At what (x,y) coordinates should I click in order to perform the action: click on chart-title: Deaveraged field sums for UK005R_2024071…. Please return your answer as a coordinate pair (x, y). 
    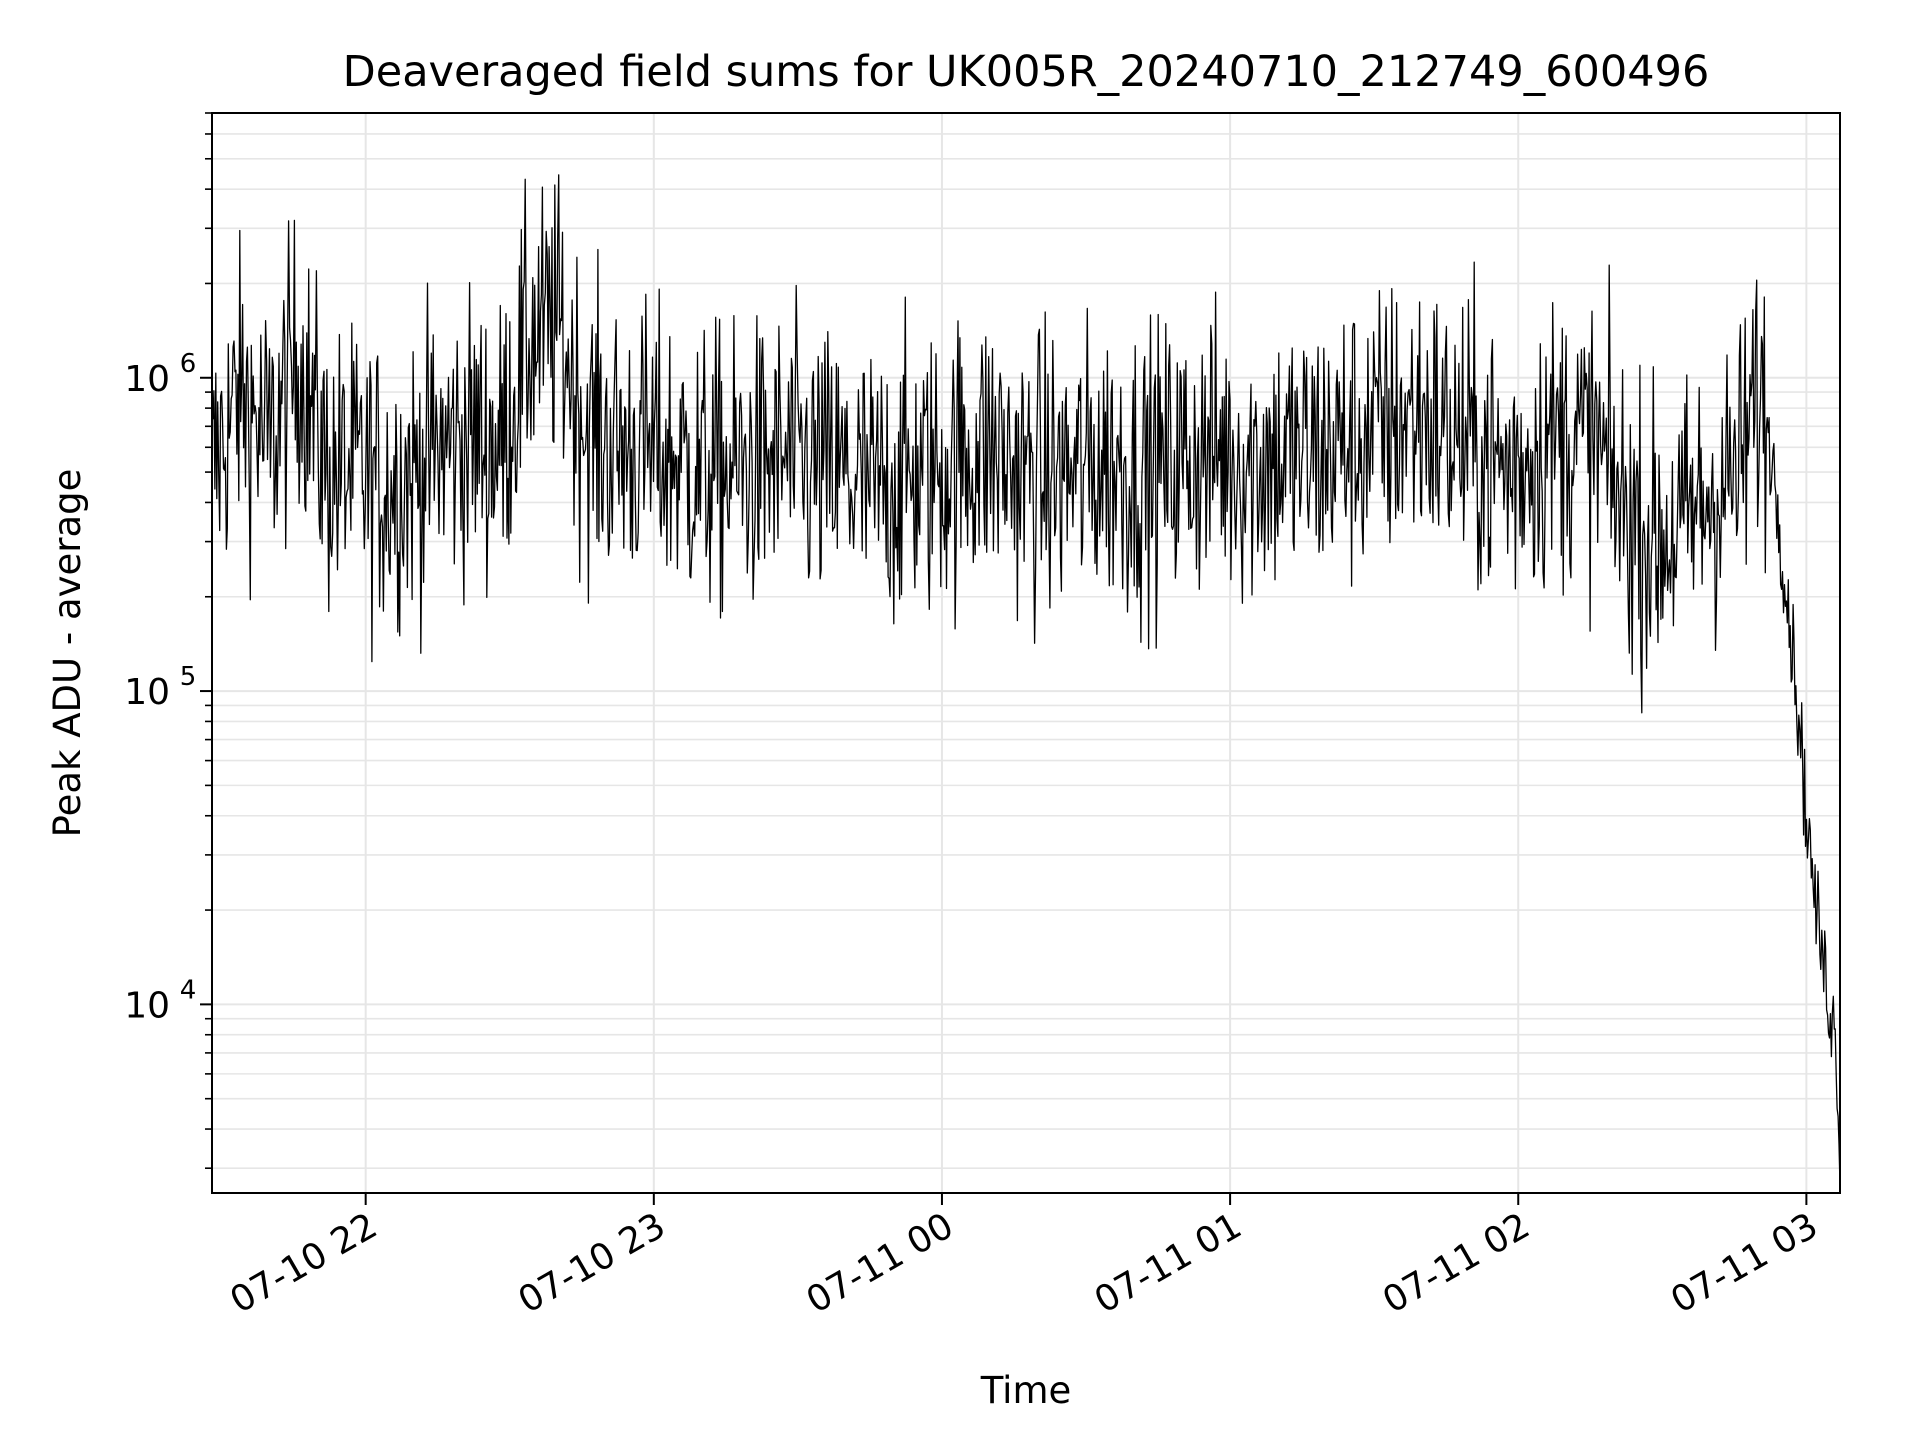
    Looking at the image, I should click on (1026, 72).